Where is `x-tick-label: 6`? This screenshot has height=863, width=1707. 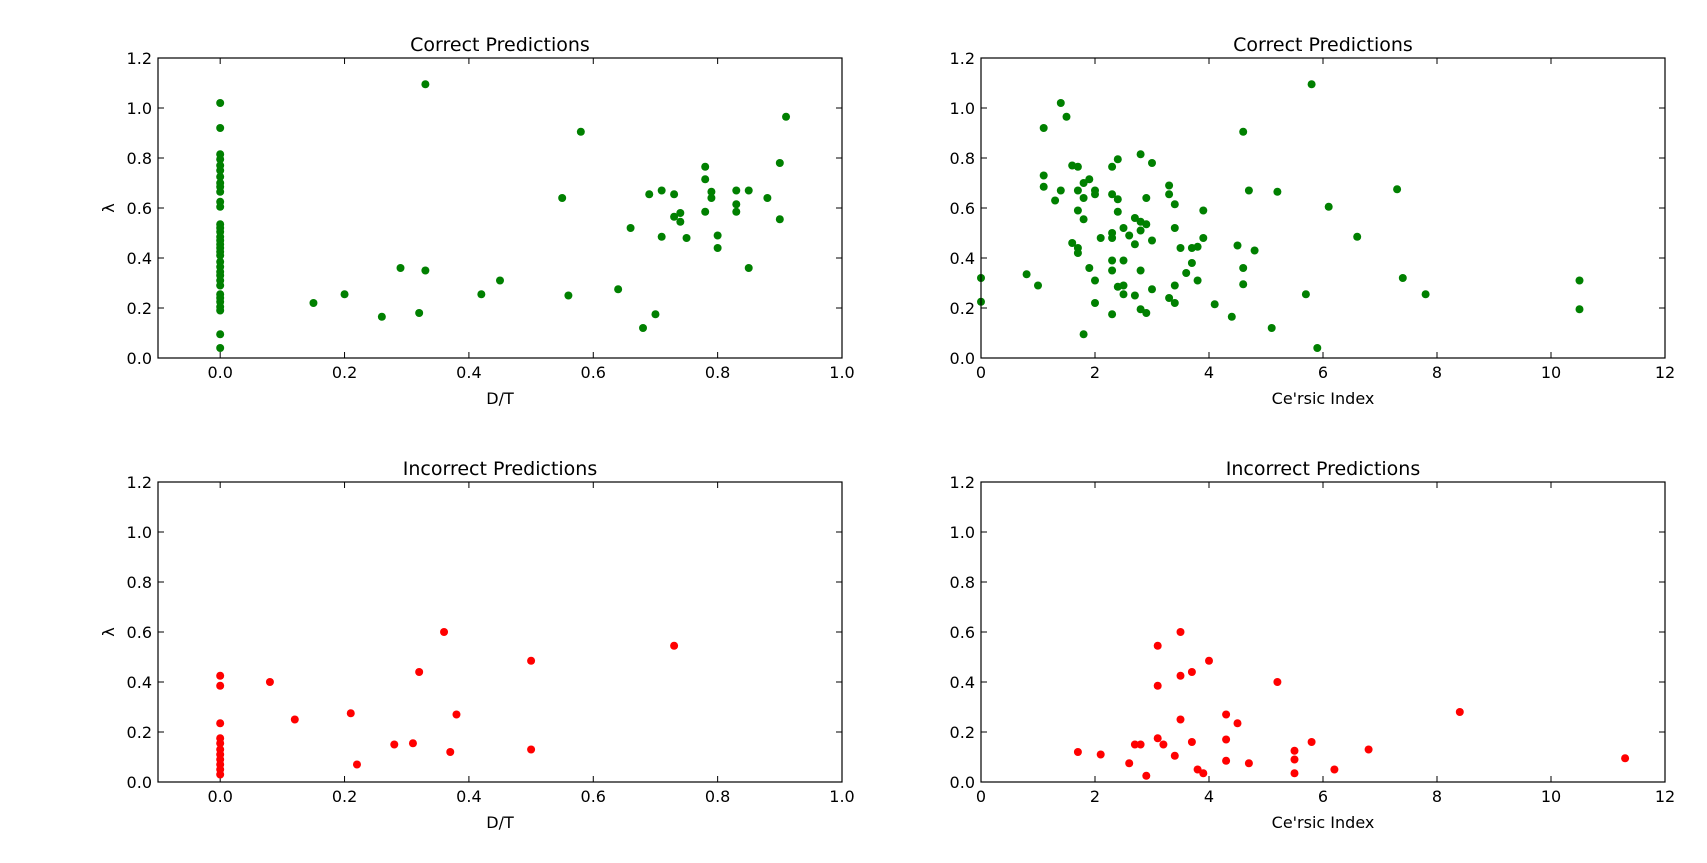 x-tick-label: 6 is located at coordinates (1323, 796).